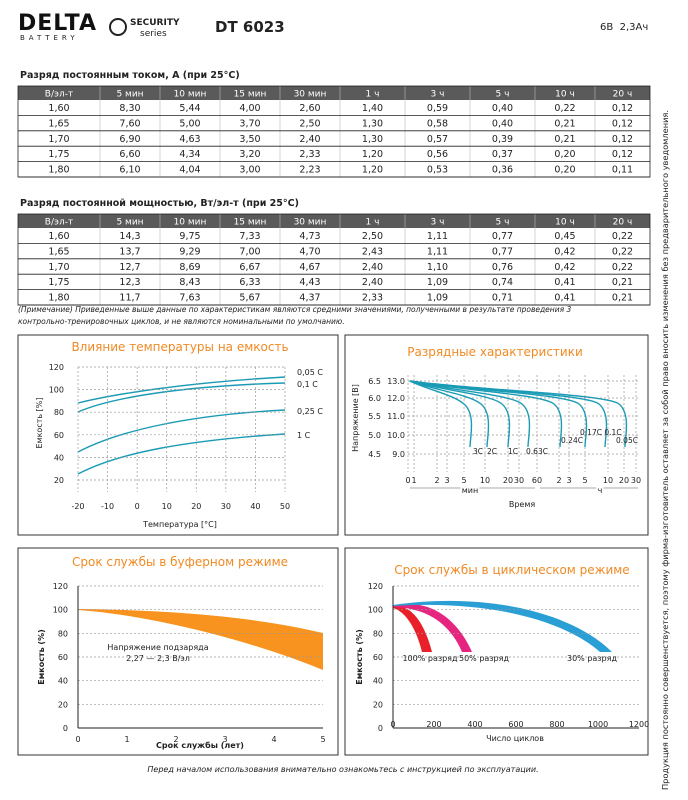 Image resolution: width=688 pixels, height=800 pixels. I want to click on column-header: 15 мин, so click(250, 223).